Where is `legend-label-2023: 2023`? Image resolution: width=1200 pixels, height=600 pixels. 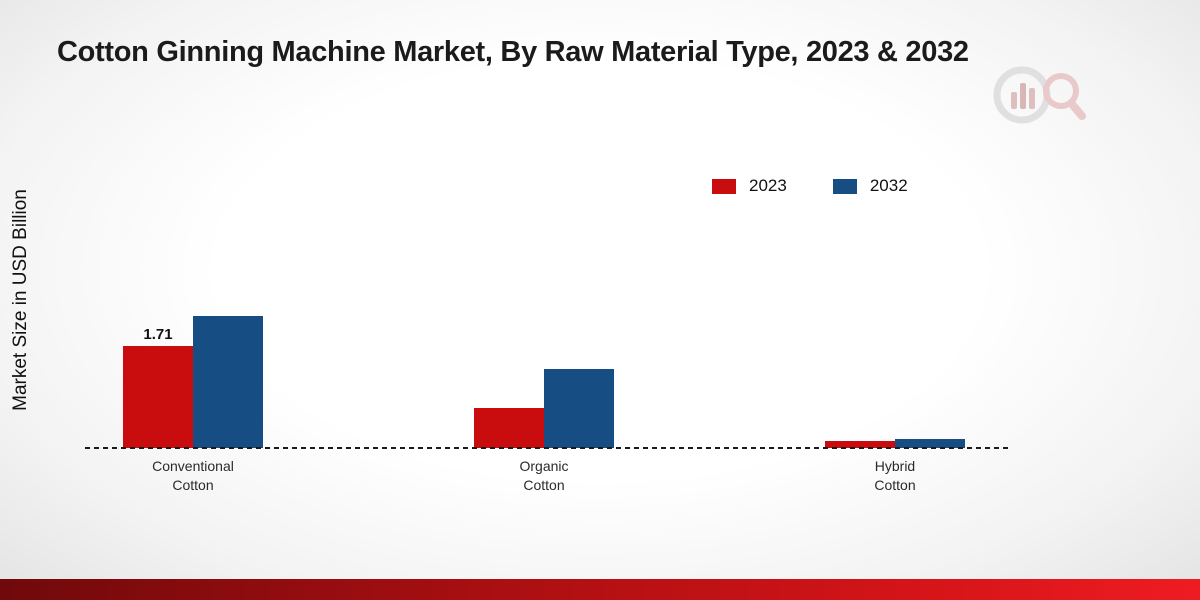
legend-label-2023: 2023 is located at coordinates (768, 185).